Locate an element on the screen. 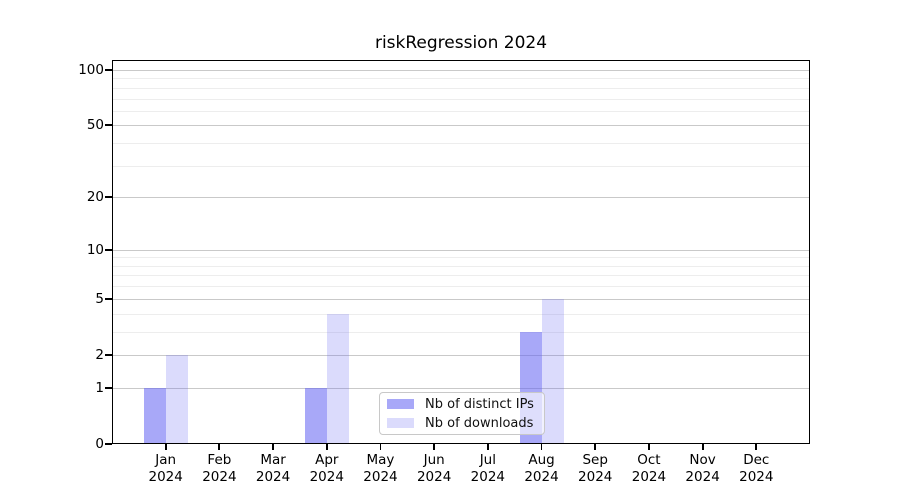  x-tick-label-jan: Jan 2024 is located at coordinates (166, 468).